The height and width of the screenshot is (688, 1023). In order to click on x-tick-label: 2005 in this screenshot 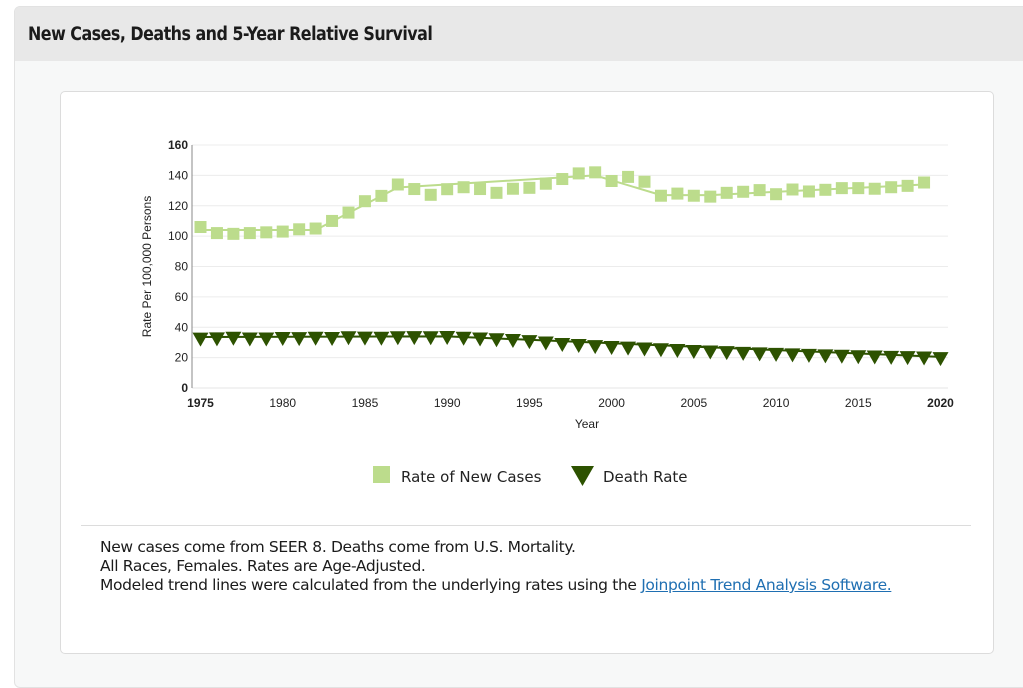, I will do `click(693, 403)`.